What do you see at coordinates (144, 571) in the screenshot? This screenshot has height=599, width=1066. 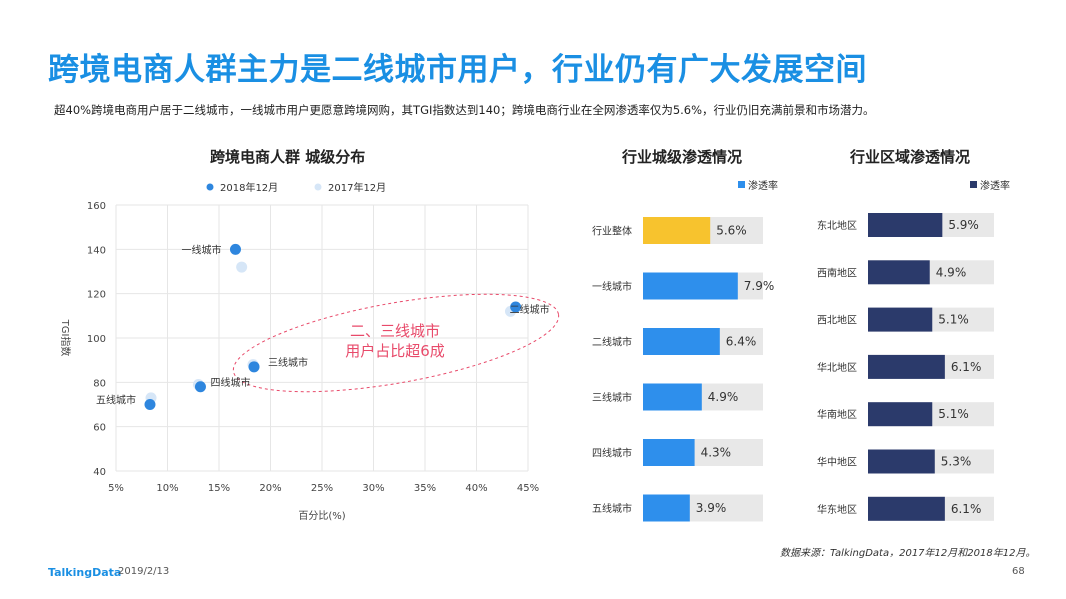 I see `footer-date: 2019/2/13` at bounding box center [144, 571].